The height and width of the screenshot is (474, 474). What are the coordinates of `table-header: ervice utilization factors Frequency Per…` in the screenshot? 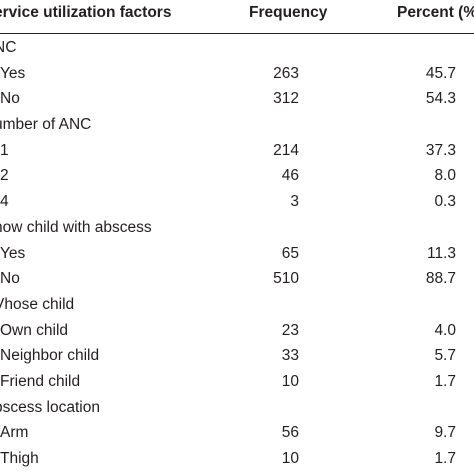 It's located at (237, 14).